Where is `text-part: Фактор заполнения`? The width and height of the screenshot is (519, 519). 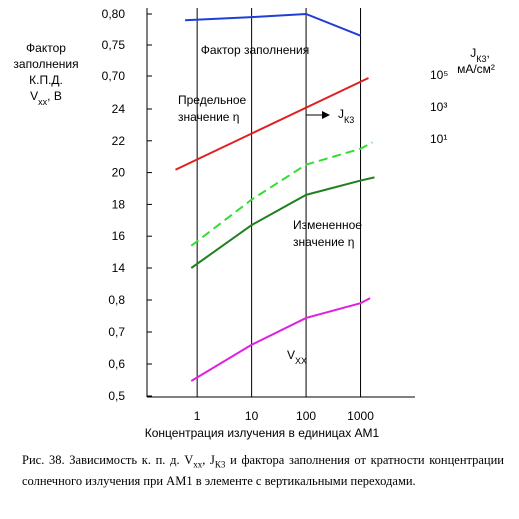
text-part: Фактор заполнения is located at coordinates (255, 50).